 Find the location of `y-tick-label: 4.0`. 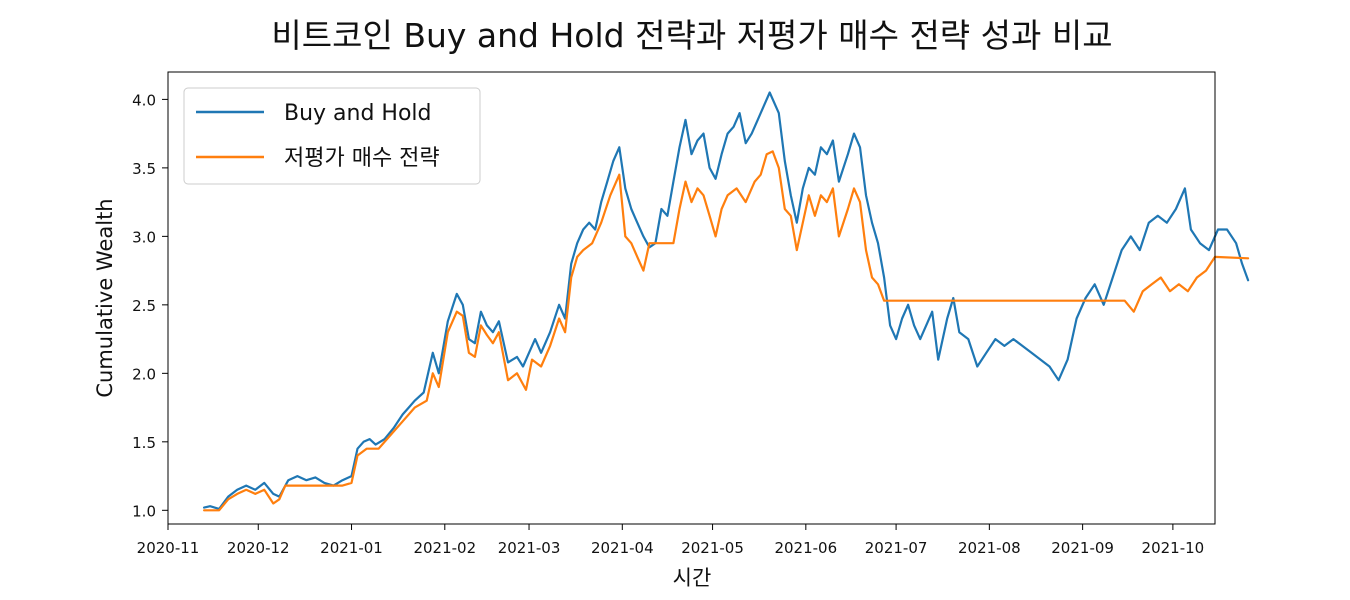

y-tick-label: 4.0 is located at coordinates (144, 100).